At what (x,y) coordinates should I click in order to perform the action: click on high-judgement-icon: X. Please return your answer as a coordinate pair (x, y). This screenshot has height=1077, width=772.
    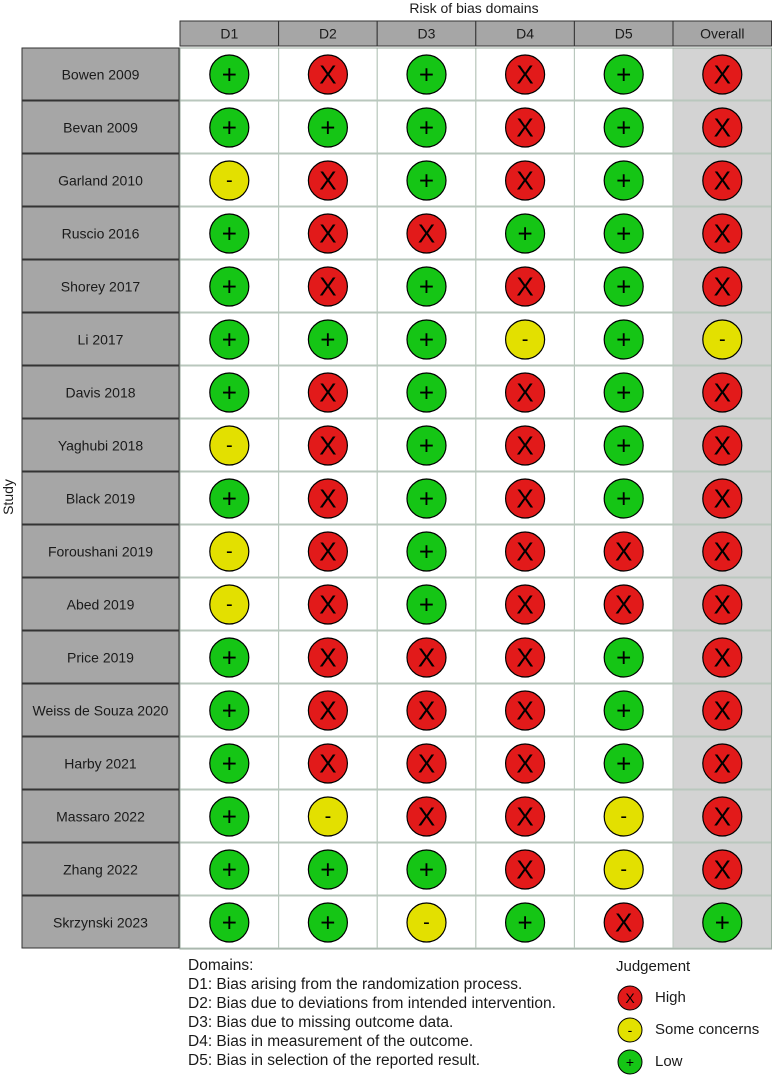
    Looking at the image, I should click on (630, 998).